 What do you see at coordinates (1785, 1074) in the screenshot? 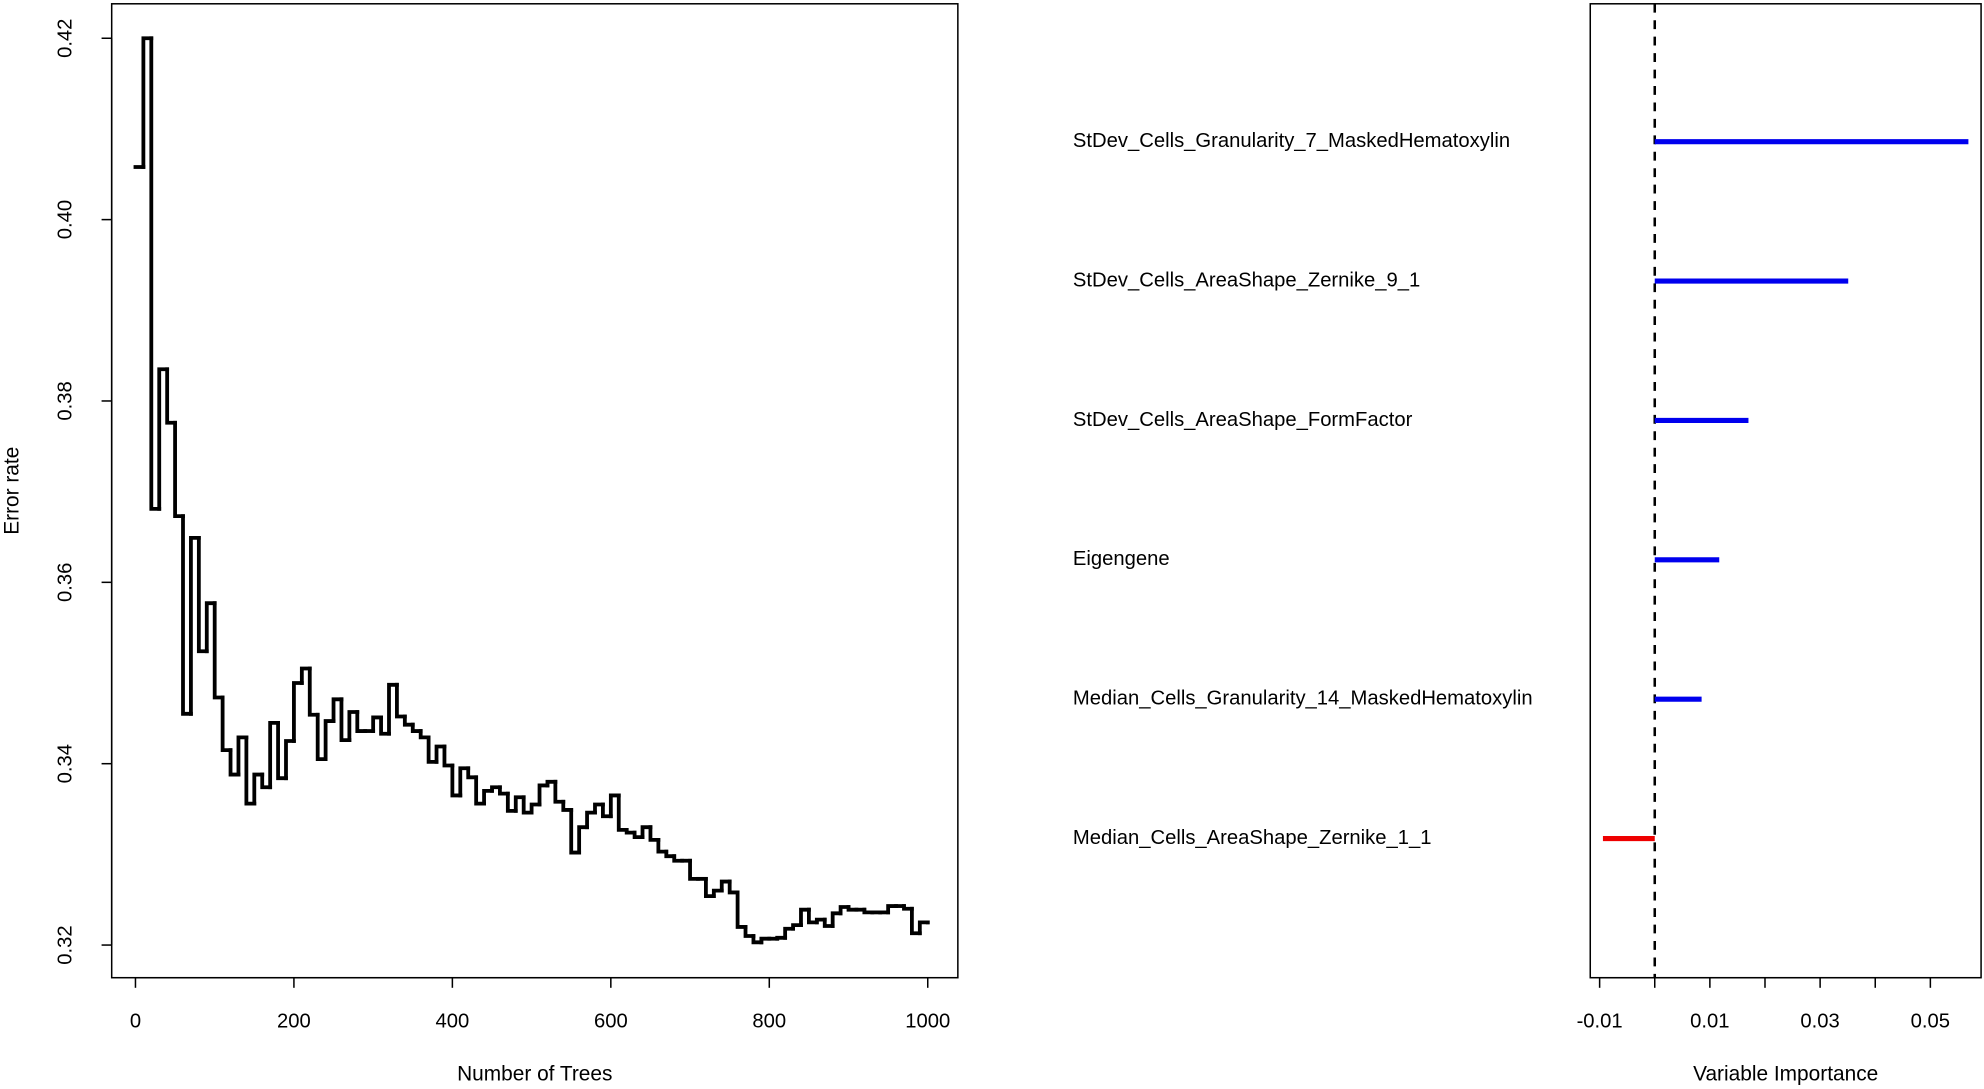
I see `x-axis-title: Variable Importance` at bounding box center [1785, 1074].